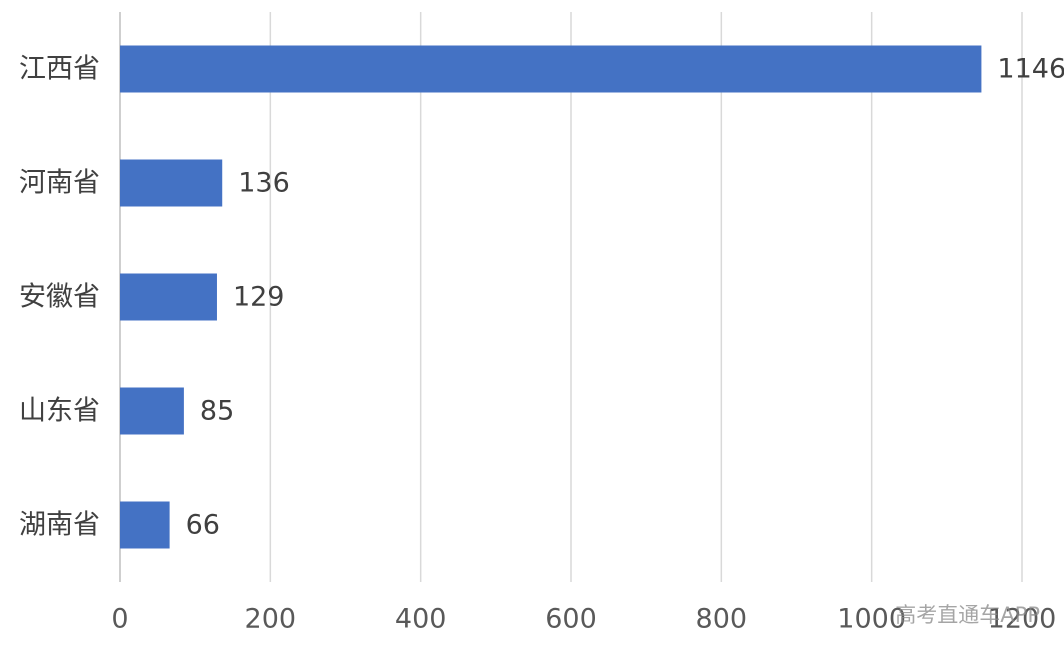 Image resolution: width=1064 pixels, height=653 pixels. I want to click on value-label: 129, so click(259, 297).